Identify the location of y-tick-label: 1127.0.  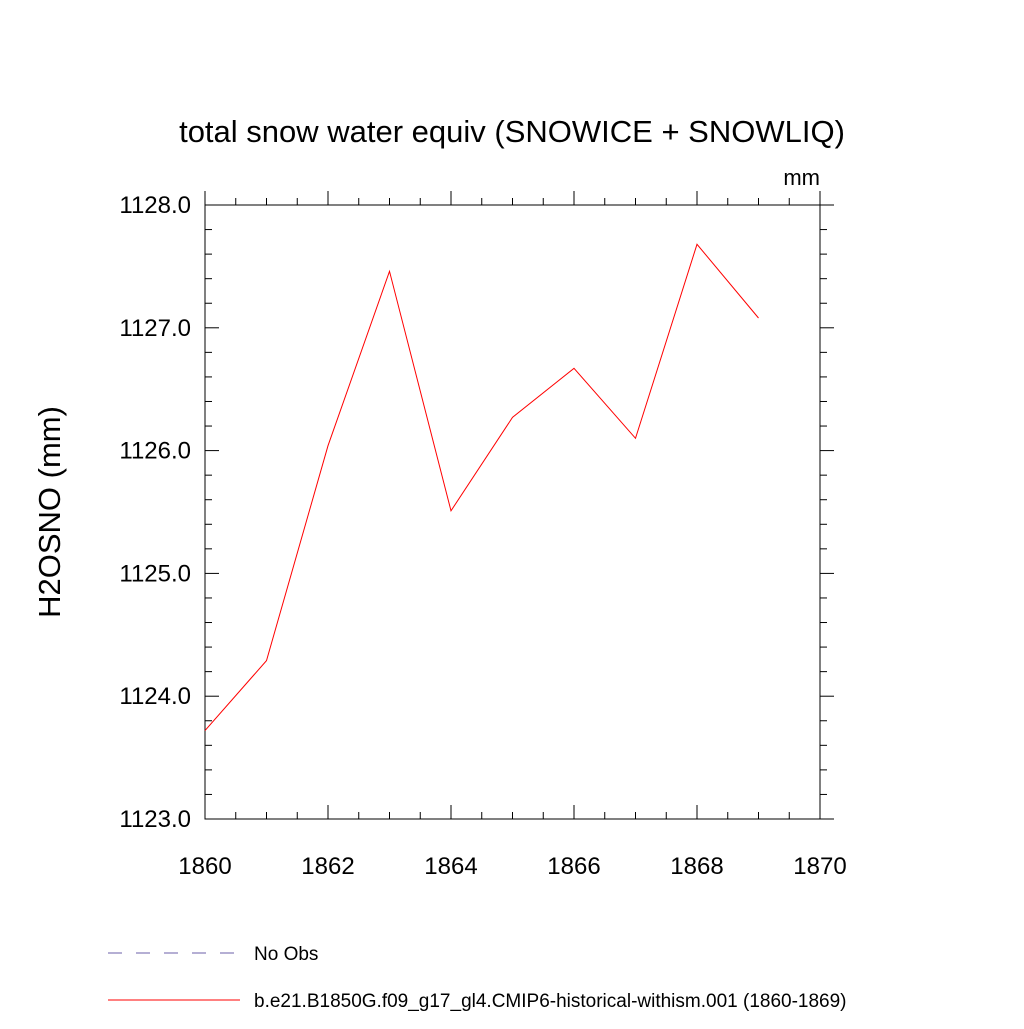
(155, 328).